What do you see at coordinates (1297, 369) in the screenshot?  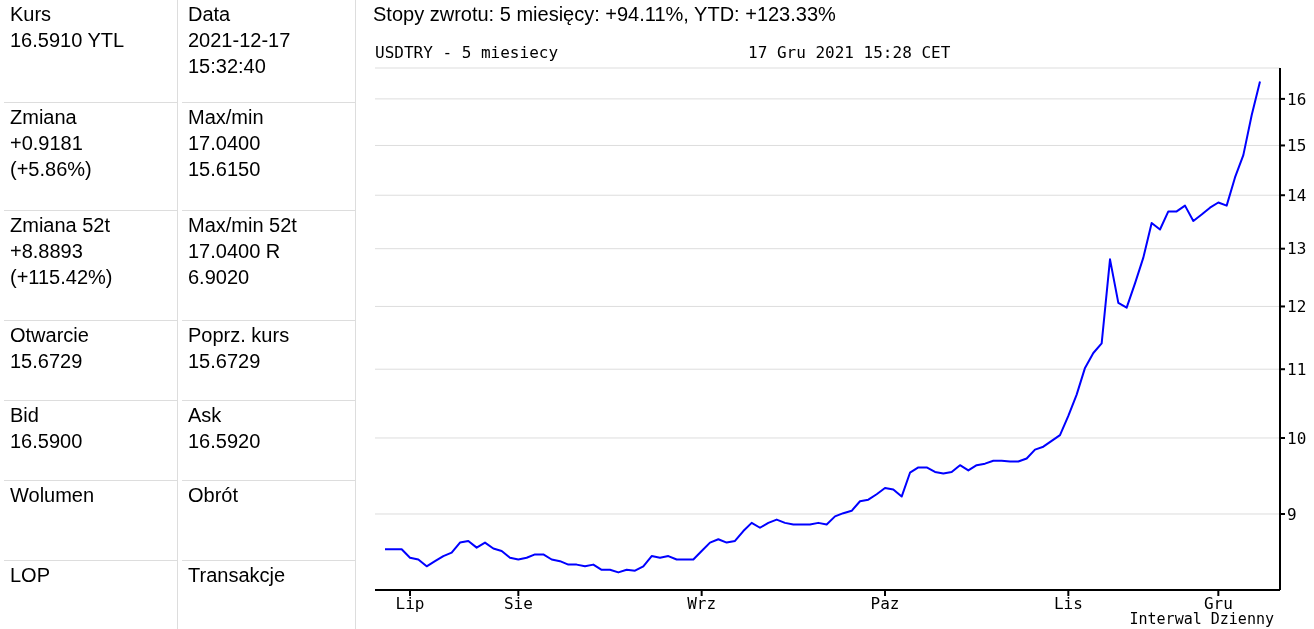 I see `y-tick-label: 11` at bounding box center [1297, 369].